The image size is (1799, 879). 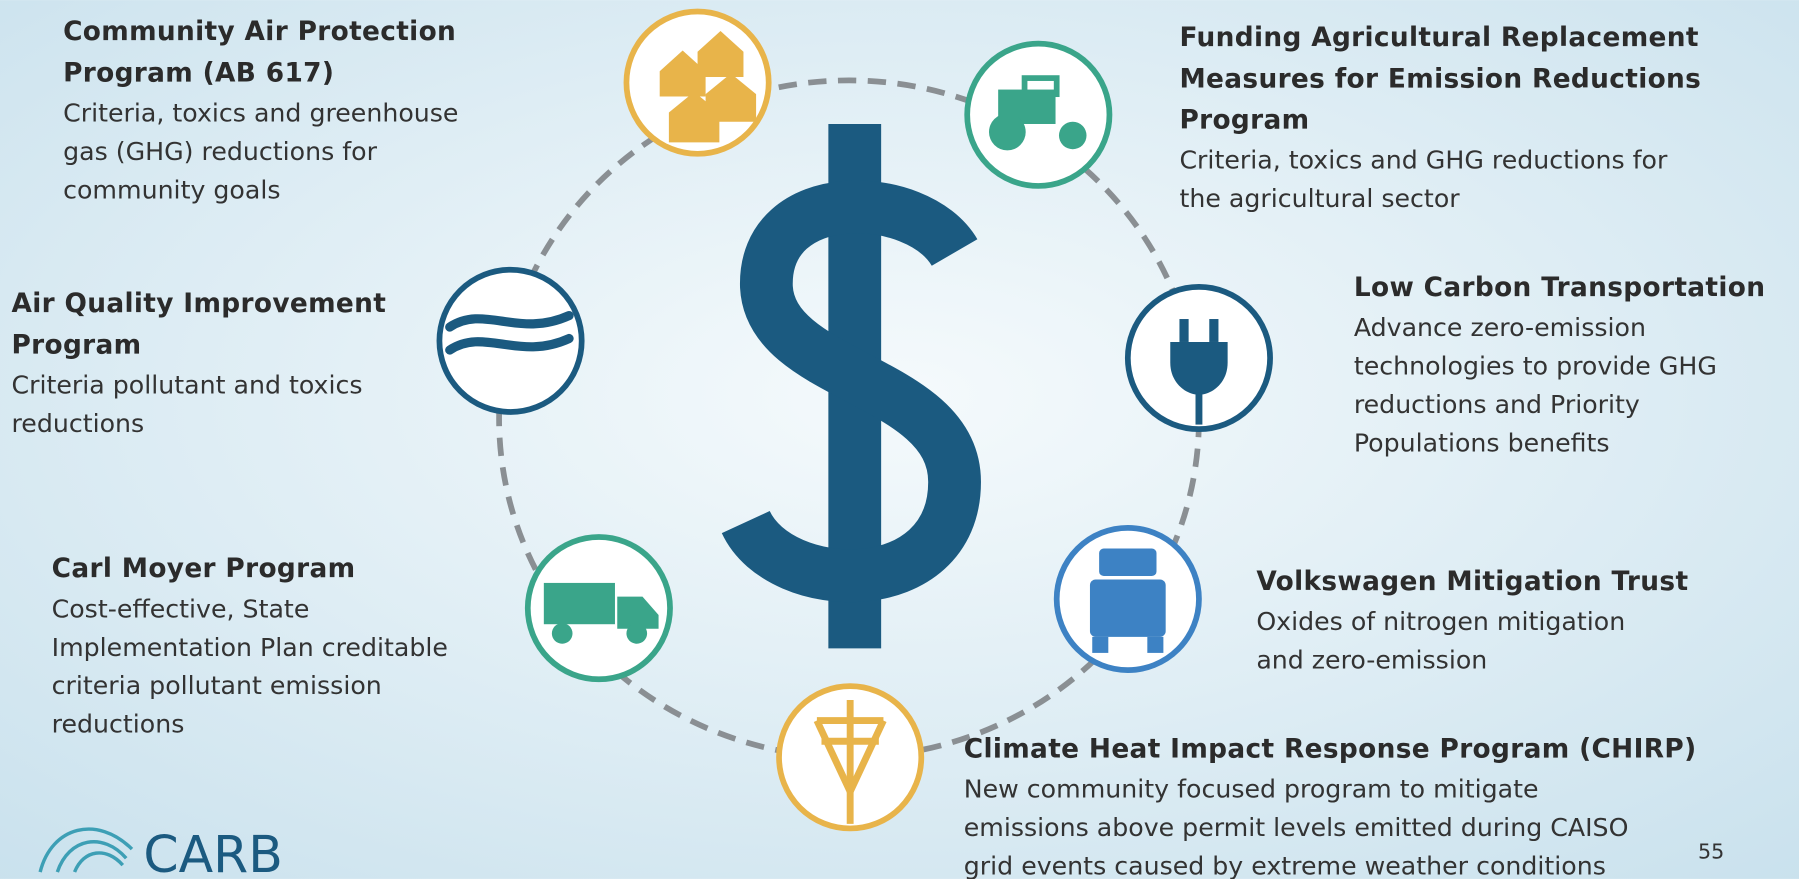 I want to click on program-title: Measures for Emission Reductions, so click(x=1440, y=79).